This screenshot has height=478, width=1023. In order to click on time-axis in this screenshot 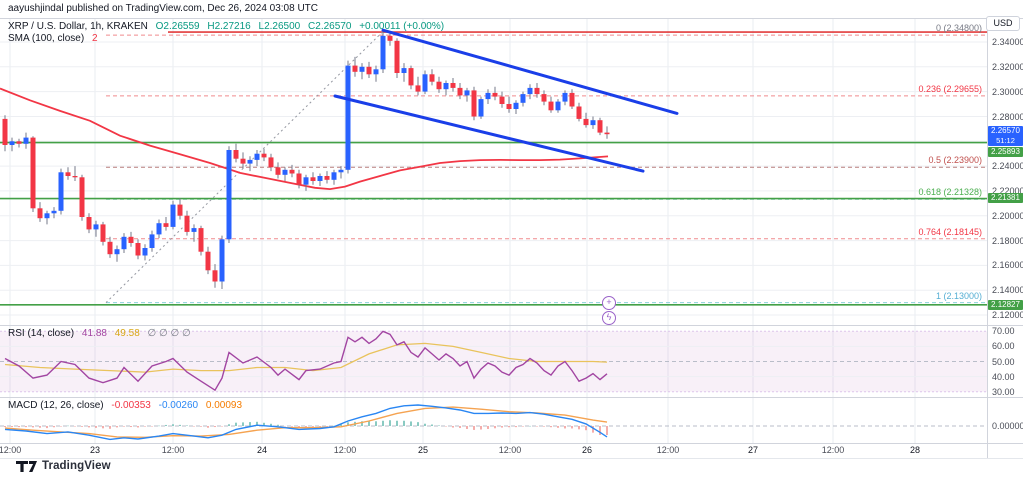, I will do `click(493, 450)`.